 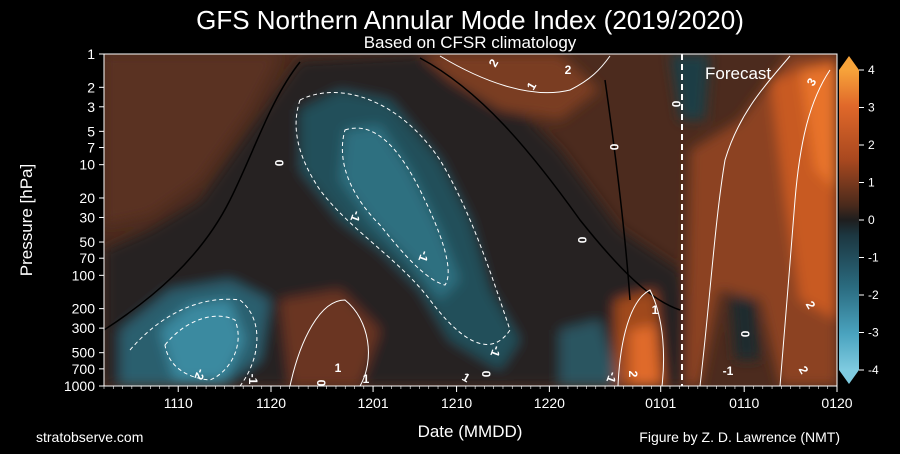 I want to click on x-tick-label: 0110, so click(x=744, y=403).